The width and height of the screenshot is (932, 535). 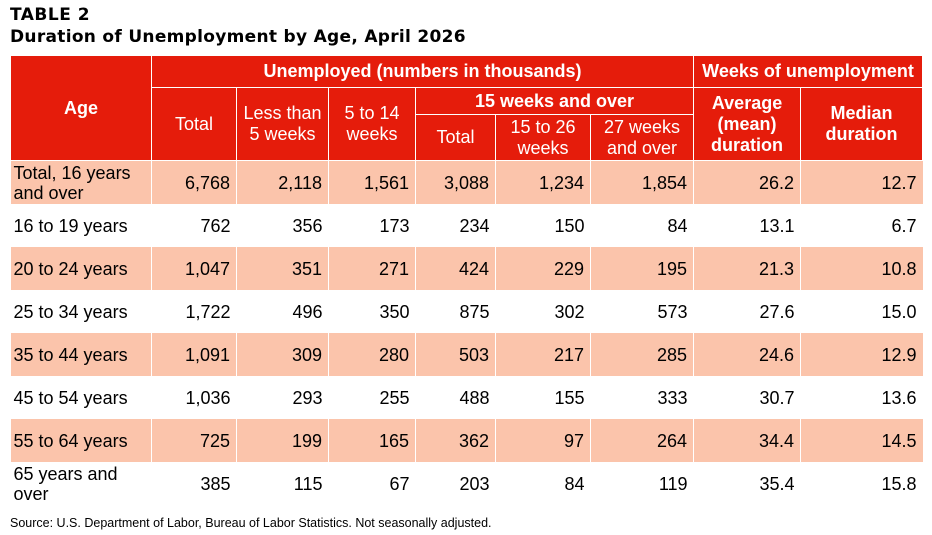 What do you see at coordinates (455, 137) in the screenshot?
I see `header-15-total: Total` at bounding box center [455, 137].